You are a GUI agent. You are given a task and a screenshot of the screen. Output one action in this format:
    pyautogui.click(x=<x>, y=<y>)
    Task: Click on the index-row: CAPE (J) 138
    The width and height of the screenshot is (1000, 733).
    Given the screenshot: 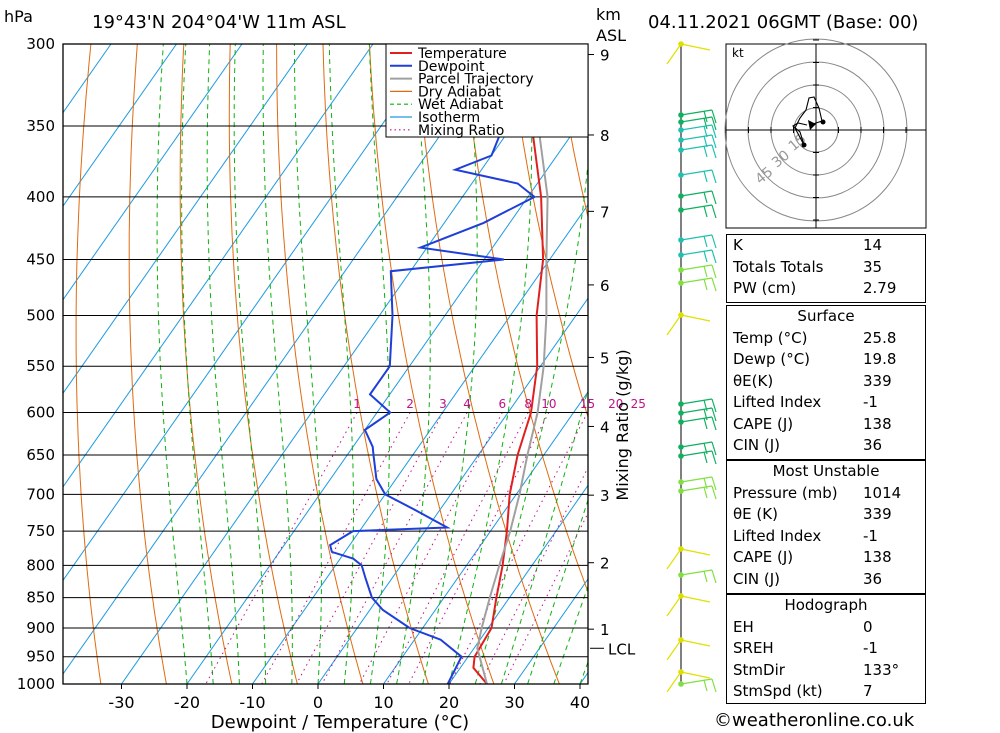 What is the action you would take?
    pyautogui.click(x=826, y=558)
    